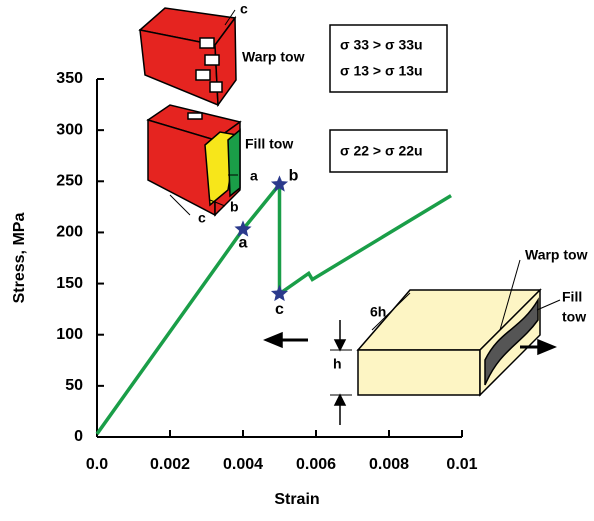 The width and height of the screenshot is (594, 521). I want to click on x-tick-label: 0.008, so click(389, 464).